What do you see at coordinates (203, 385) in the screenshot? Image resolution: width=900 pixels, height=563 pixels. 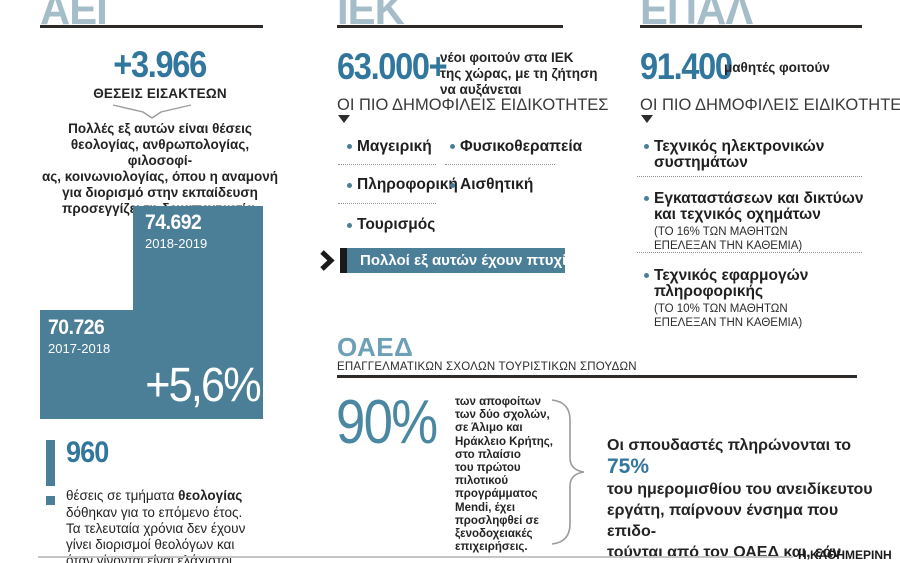 I see `change-percent: +5,6%` at bounding box center [203, 385].